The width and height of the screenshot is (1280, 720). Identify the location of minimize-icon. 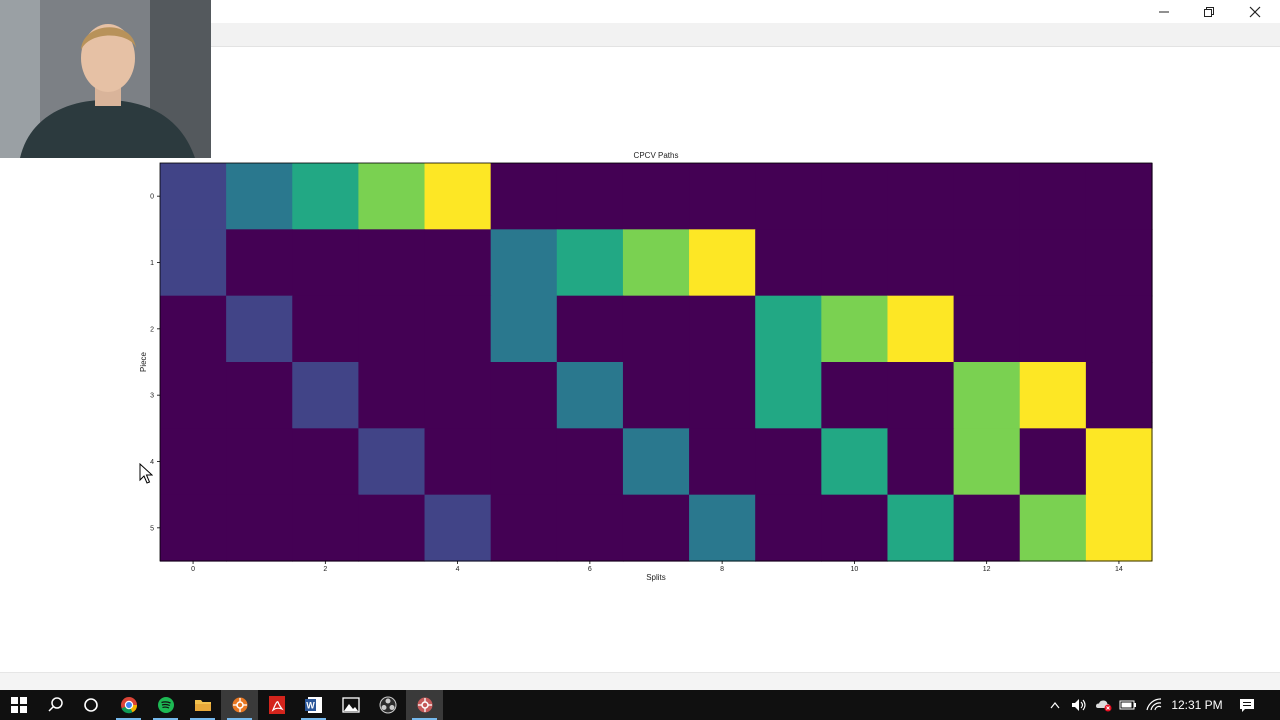
(1164, 11).